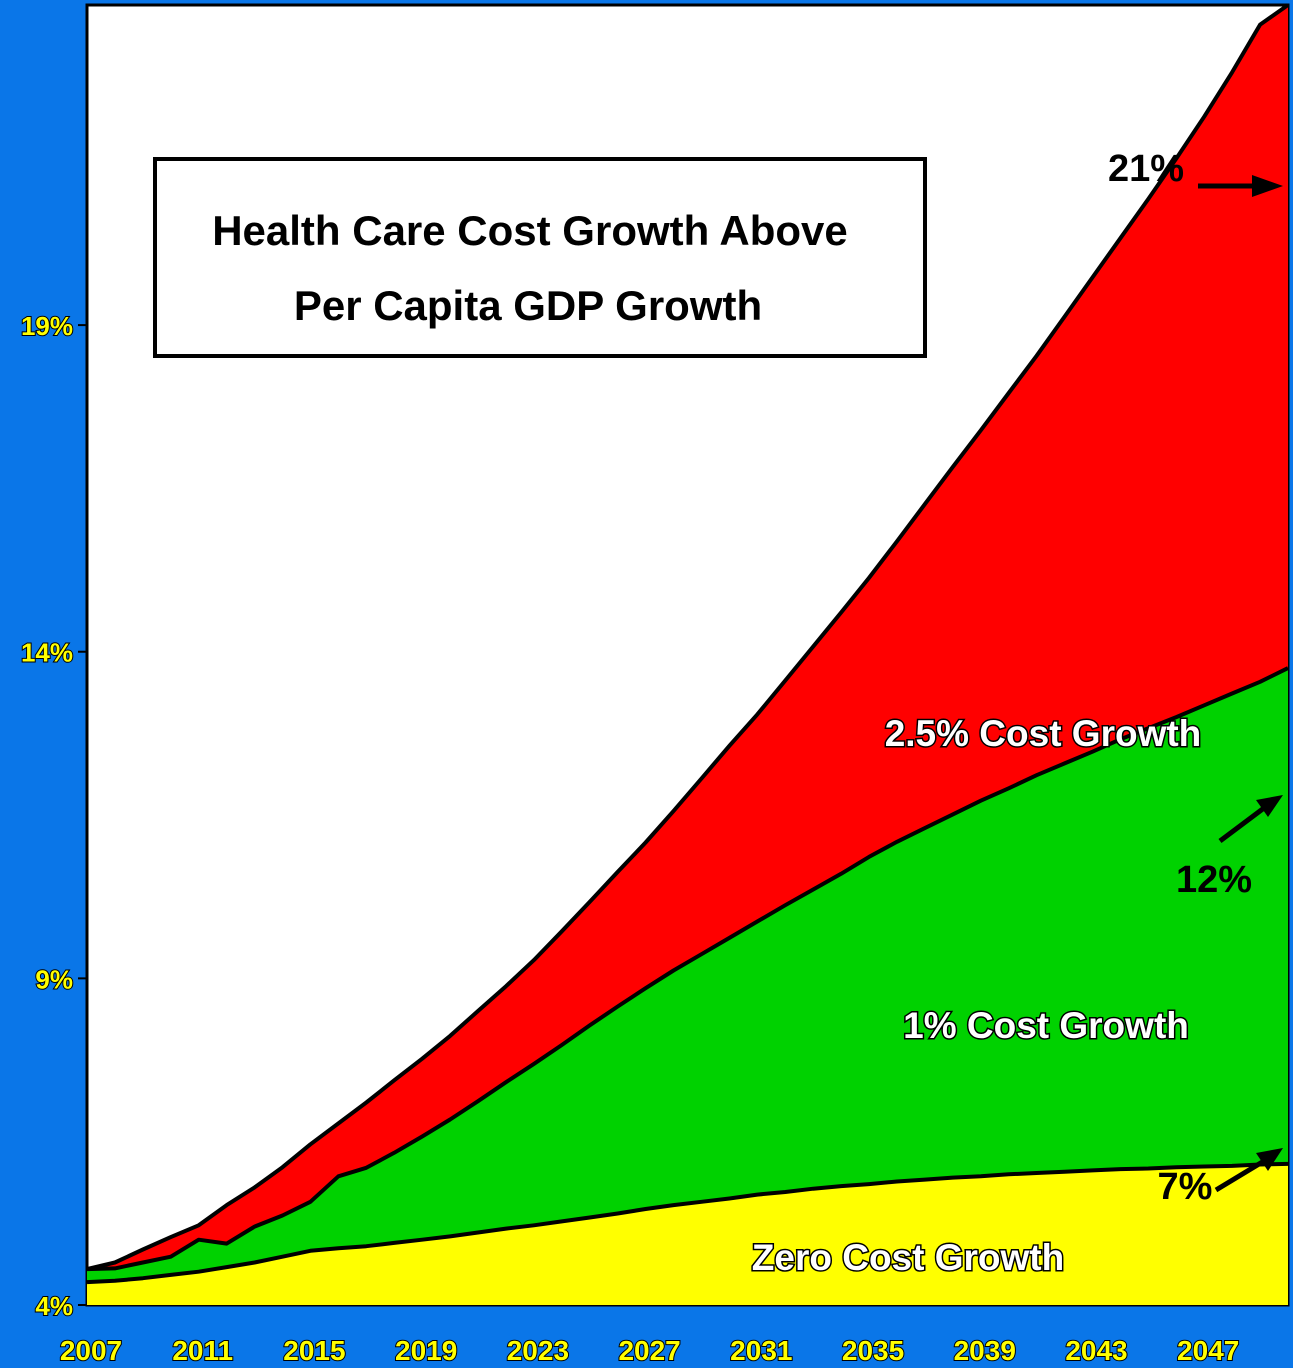 The width and height of the screenshot is (1293, 1368). Describe the element at coordinates (1240, 186) in the screenshot. I see `arrow-21pct` at that location.